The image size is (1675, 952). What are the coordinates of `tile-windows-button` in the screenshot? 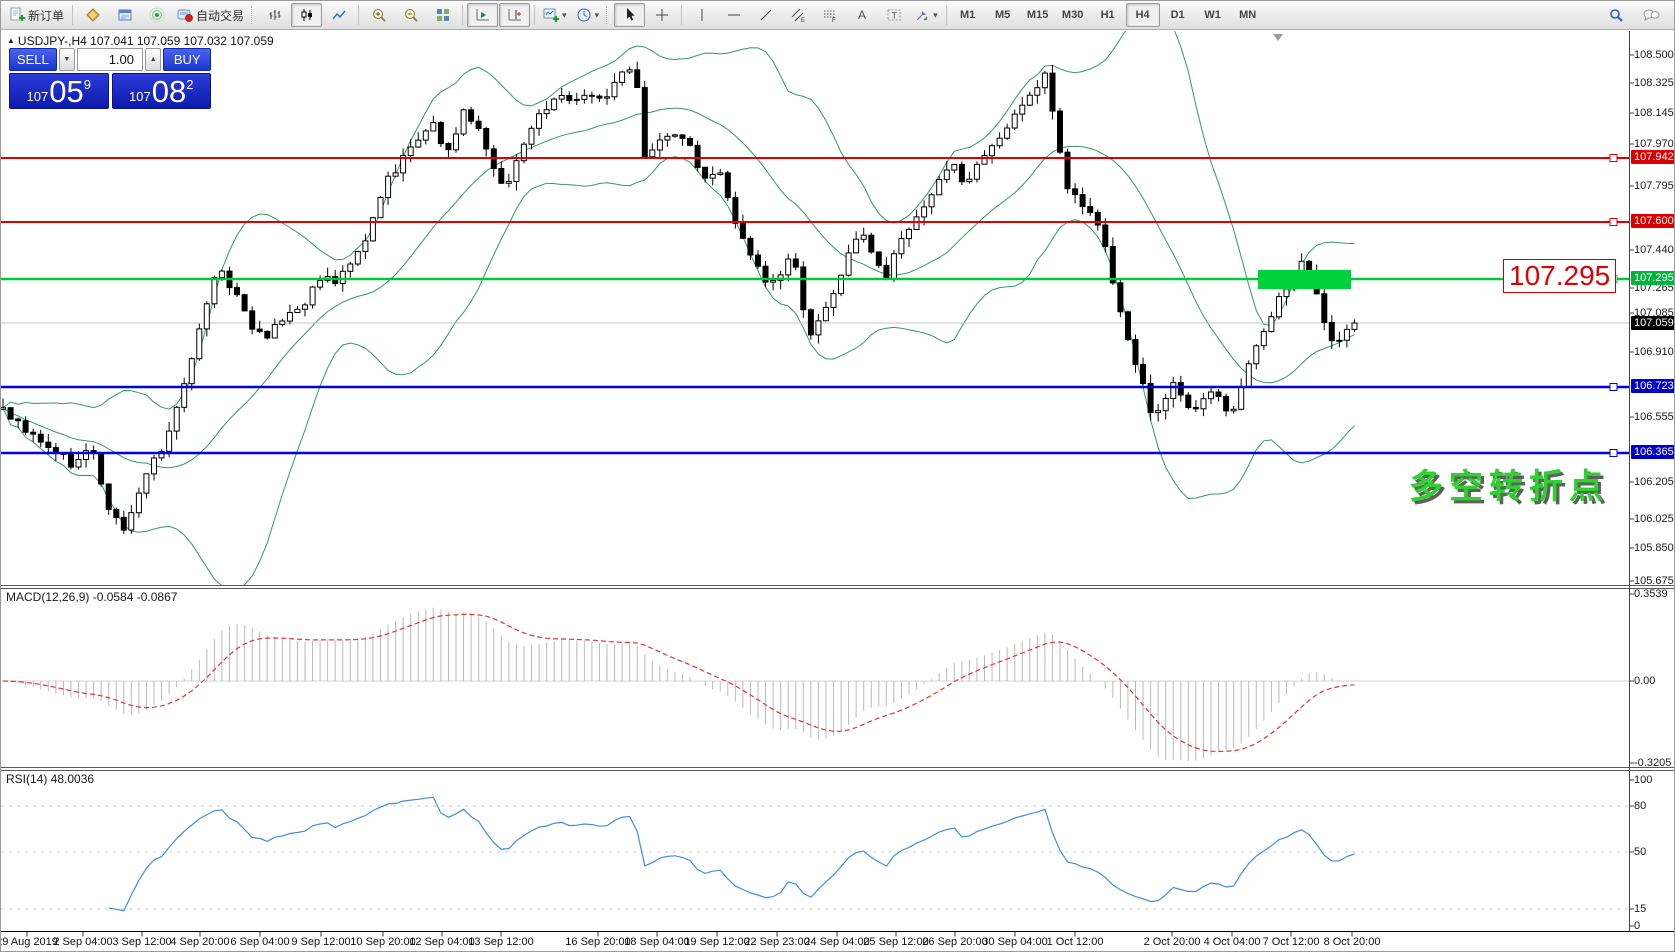 It's located at (442, 15).